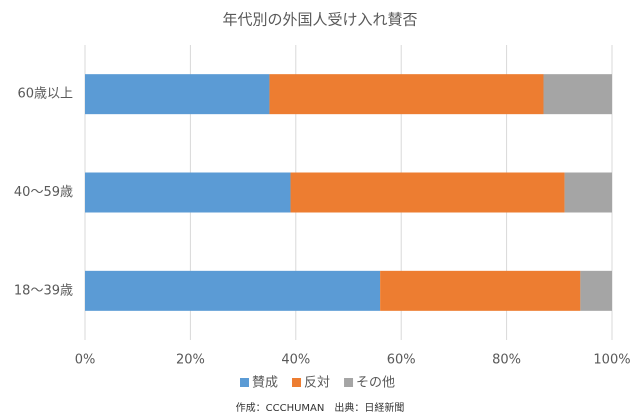 The height and width of the screenshot is (418, 639). Describe the element at coordinates (190, 360) in the screenshot. I see `x-tick-label: 20%` at that location.